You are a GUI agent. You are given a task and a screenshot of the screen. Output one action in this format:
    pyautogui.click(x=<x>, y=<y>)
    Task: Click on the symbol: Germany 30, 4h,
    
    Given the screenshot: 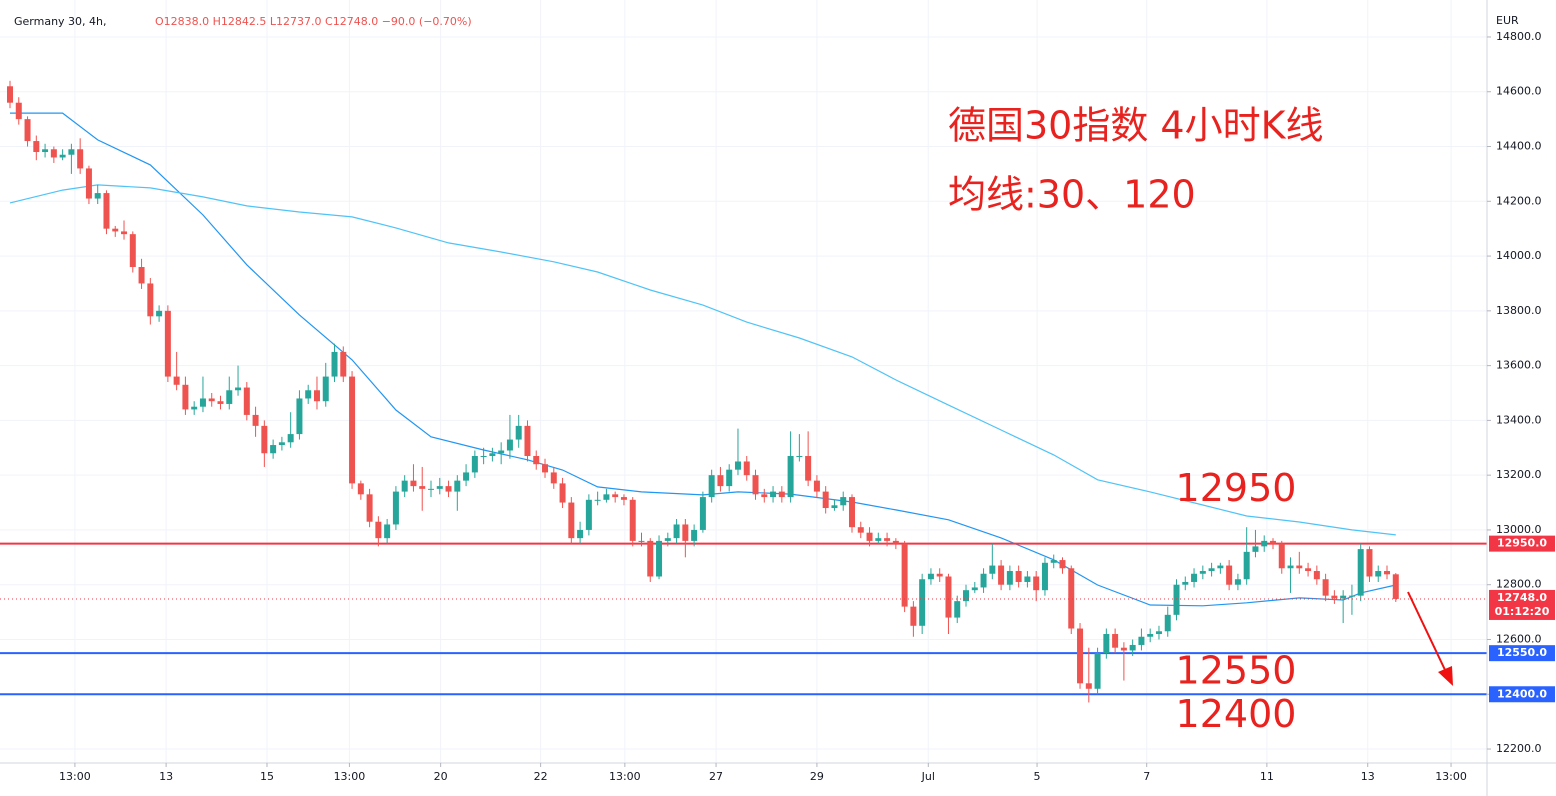 What is the action you would take?
    pyautogui.click(x=60, y=21)
    